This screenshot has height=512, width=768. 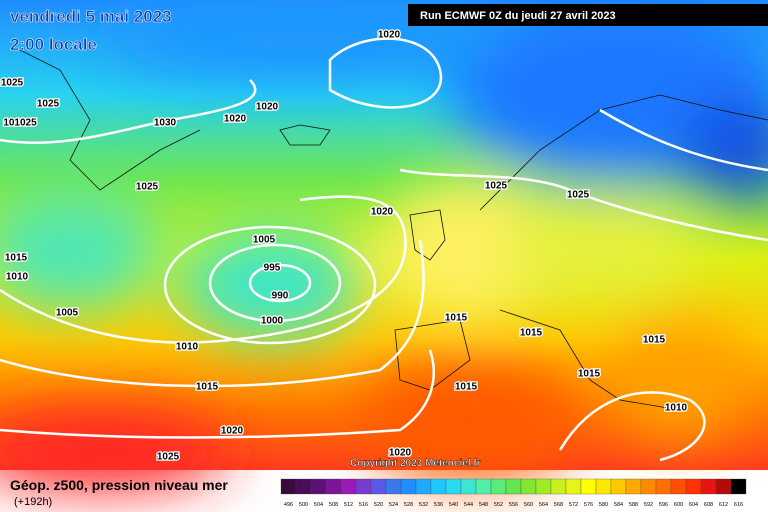 What do you see at coordinates (633, 505) in the screenshot?
I see `legend-label: 588` at bounding box center [633, 505].